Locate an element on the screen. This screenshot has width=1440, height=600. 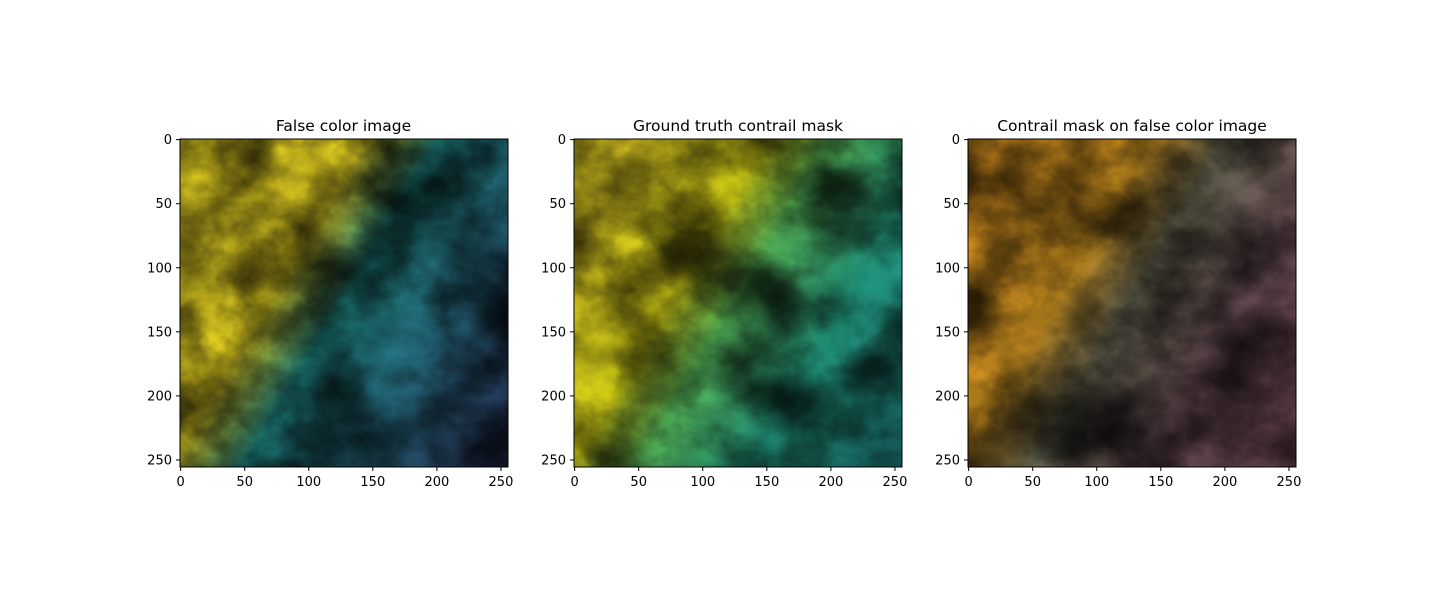
panel-title: Contrail mask on false color image is located at coordinates (1132, 126).